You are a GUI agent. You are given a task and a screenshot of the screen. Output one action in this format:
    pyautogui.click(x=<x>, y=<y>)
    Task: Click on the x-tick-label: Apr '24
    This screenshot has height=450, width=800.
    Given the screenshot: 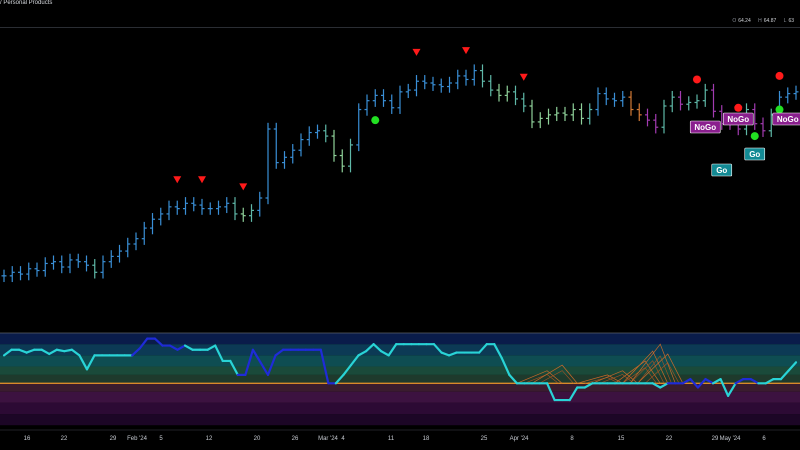 What is the action you would take?
    pyautogui.click(x=519, y=439)
    